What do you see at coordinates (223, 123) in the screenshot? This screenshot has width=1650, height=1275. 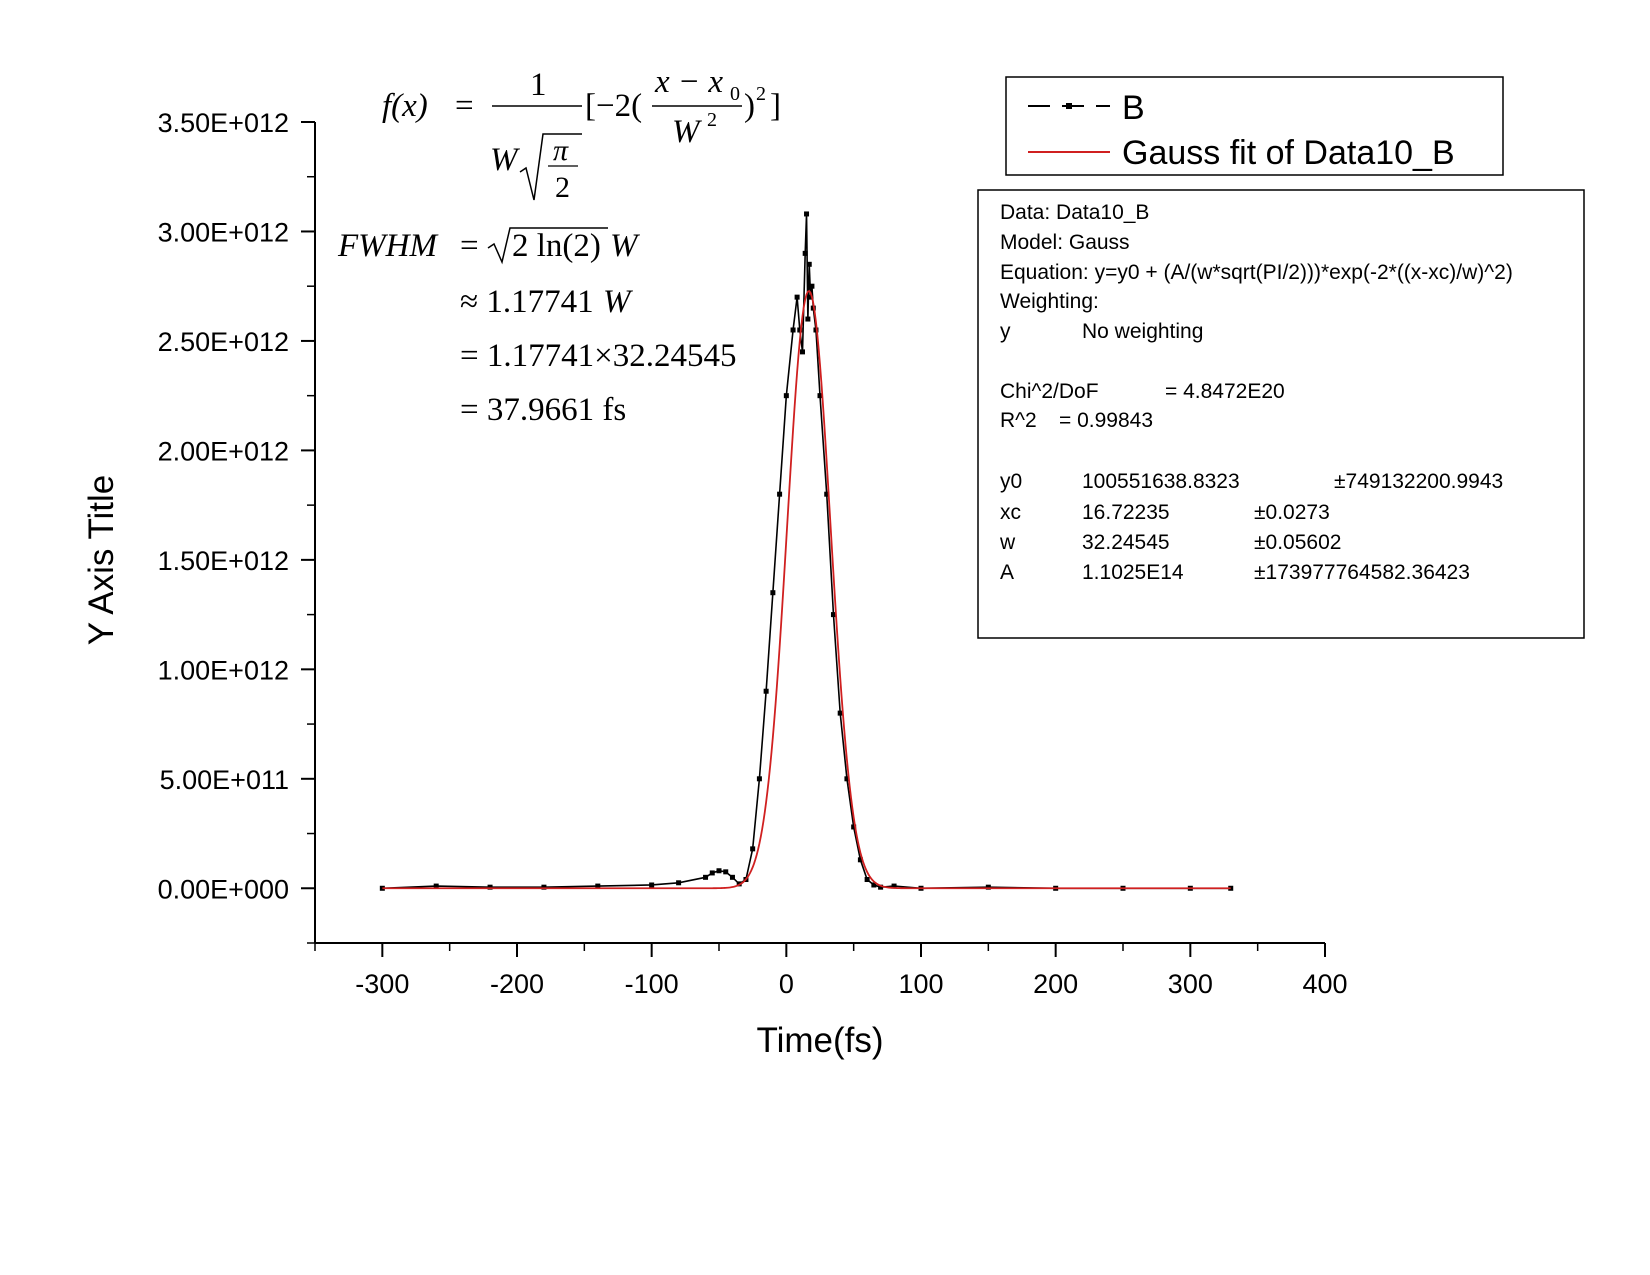 I see `y-tick-label: 3.50E+012` at bounding box center [223, 123].